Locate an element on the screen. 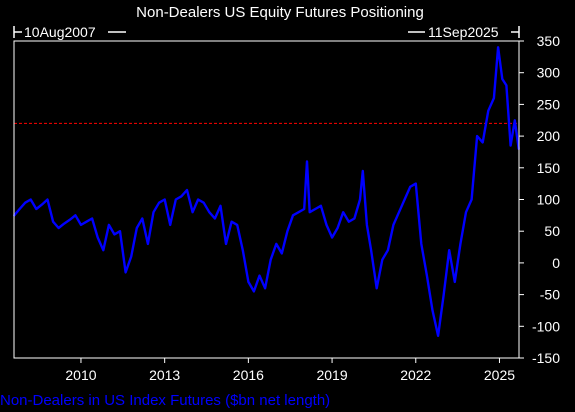 The image size is (575, 412). x-tick-label: 2010 is located at coordinates (80, 375).